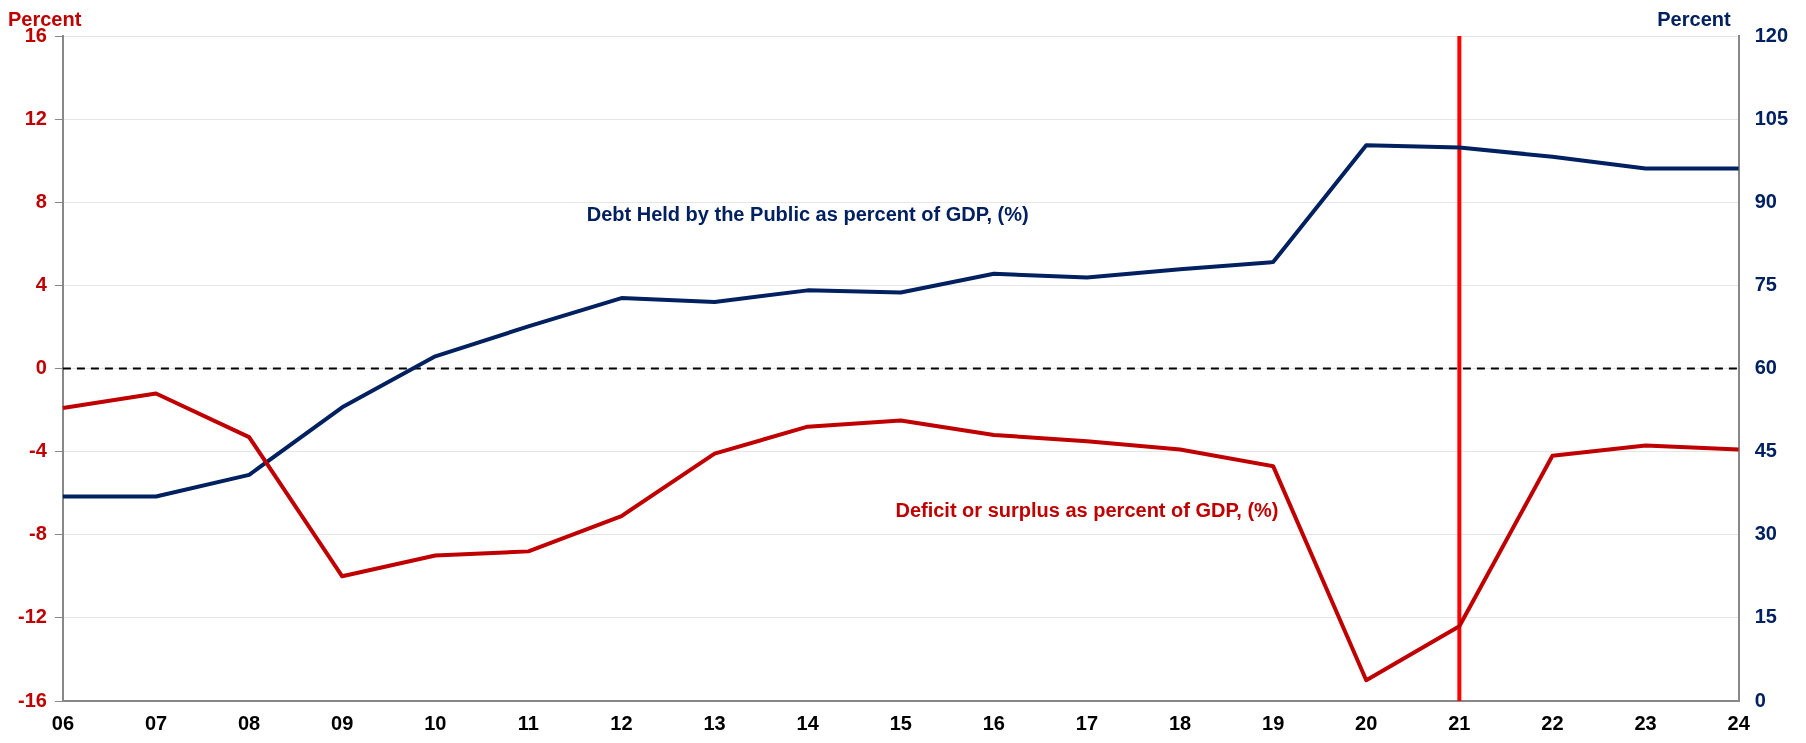  I want to click on x-tick-label: 15, so click(900, 722).